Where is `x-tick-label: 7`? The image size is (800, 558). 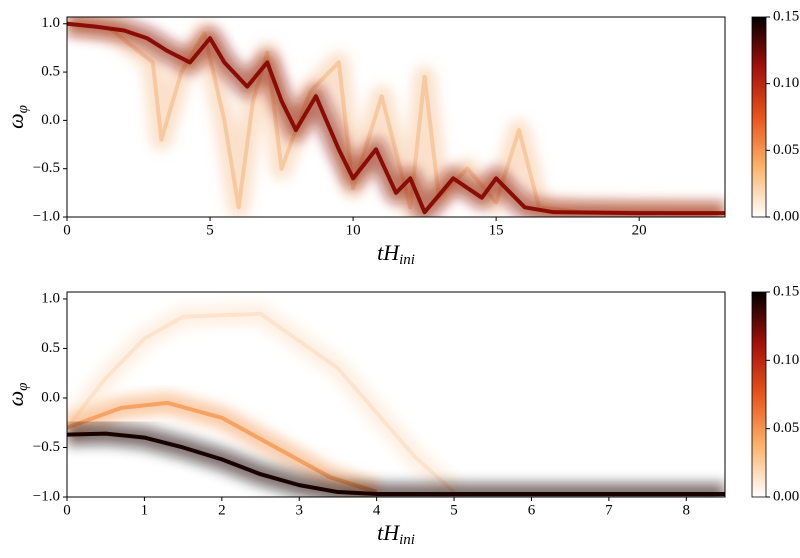 x-tick-label: 7 is located at coordinates (609, 510).